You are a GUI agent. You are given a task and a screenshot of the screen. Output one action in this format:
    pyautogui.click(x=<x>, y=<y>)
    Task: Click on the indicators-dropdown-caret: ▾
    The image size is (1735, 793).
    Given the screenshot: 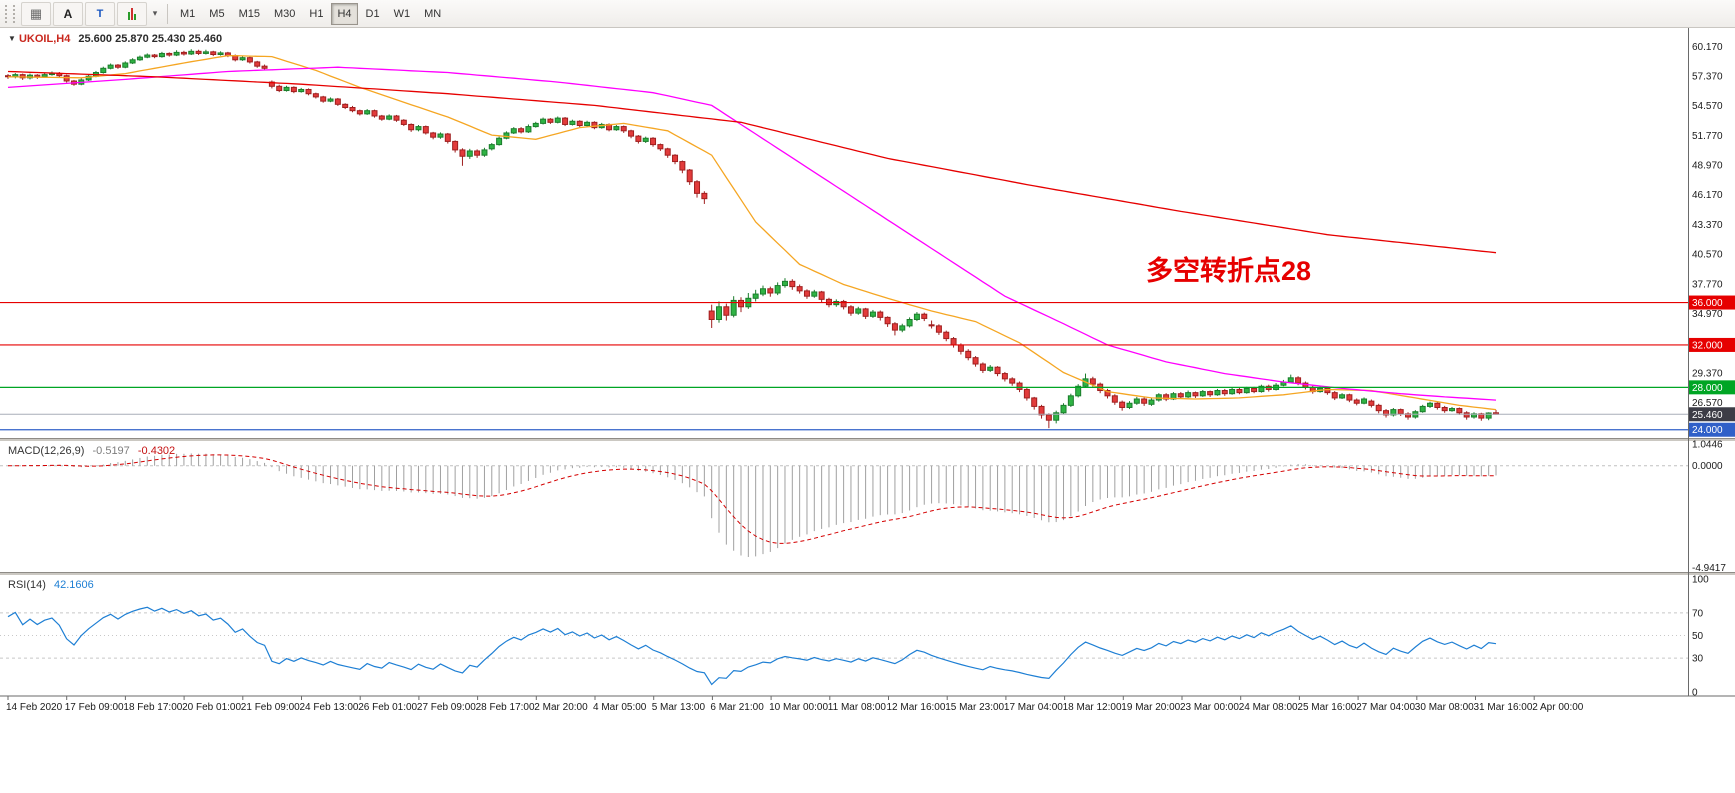 What is the action you would take?
    pyautogui.click(x=155, y=13)
    